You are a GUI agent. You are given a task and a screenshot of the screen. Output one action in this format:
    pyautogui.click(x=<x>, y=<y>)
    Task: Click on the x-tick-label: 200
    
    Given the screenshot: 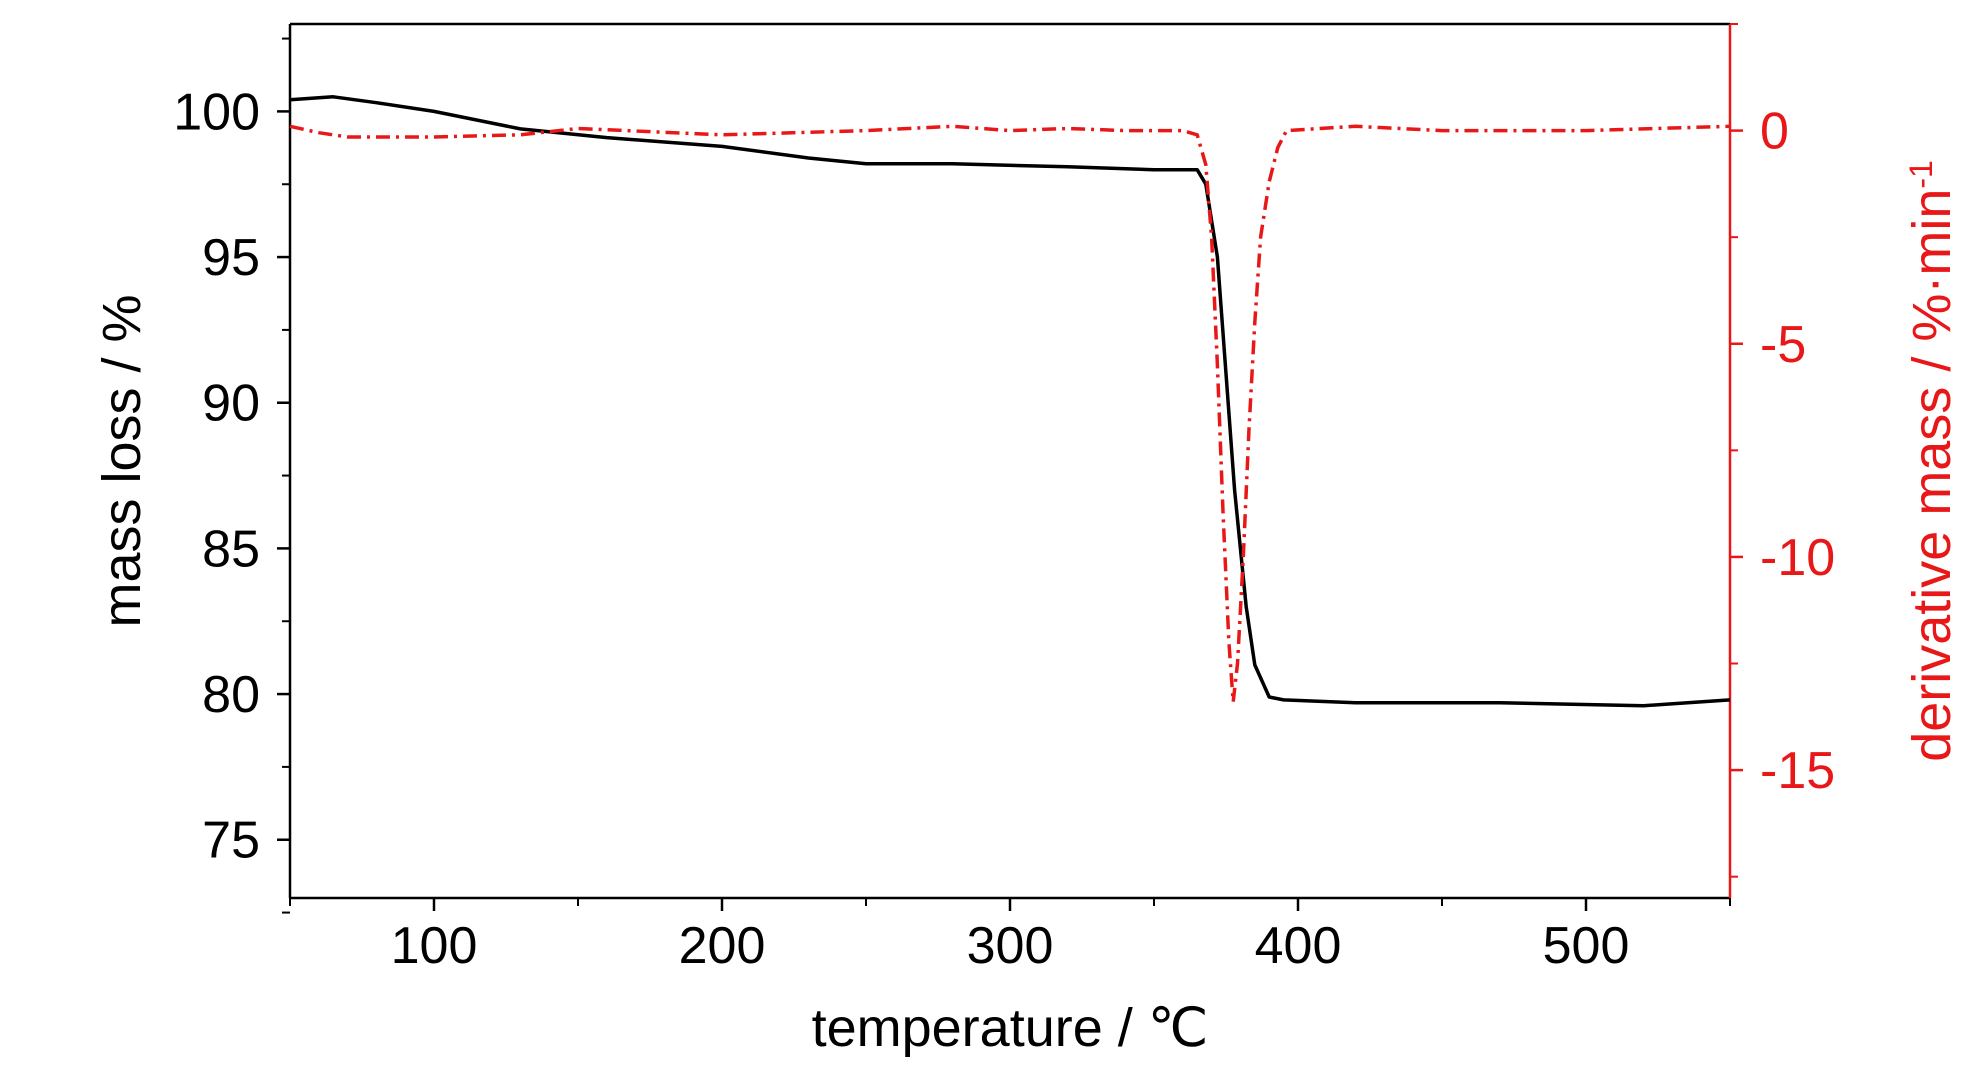 What is the action you would take?
    pyautogui.click(x=722, y=946)
    